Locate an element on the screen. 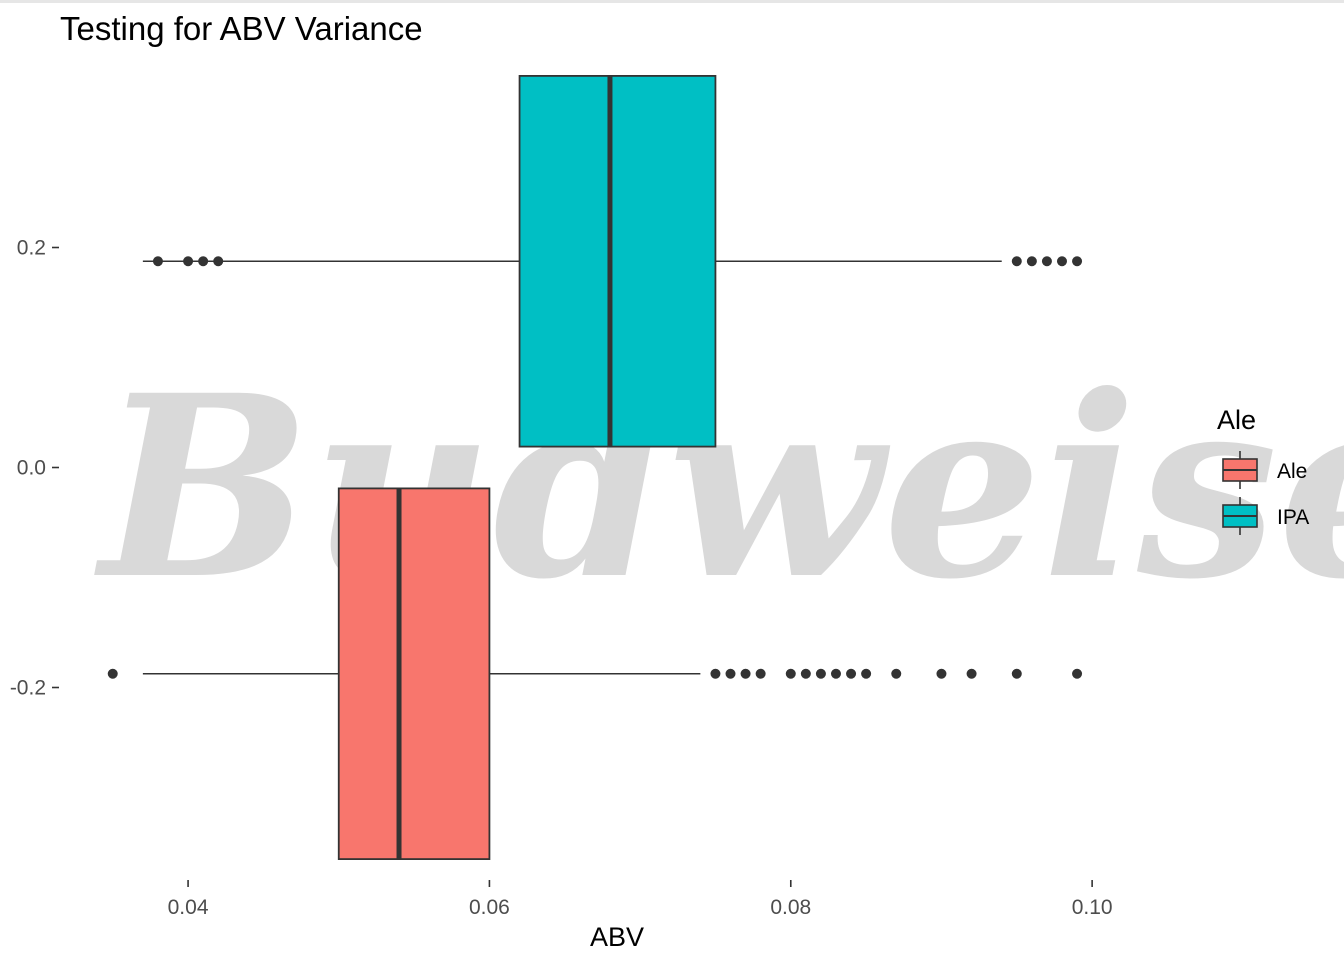 The width and height of the screenshot is (1344, 960). legend-key-ipa is located at coordinates (1240, 516).